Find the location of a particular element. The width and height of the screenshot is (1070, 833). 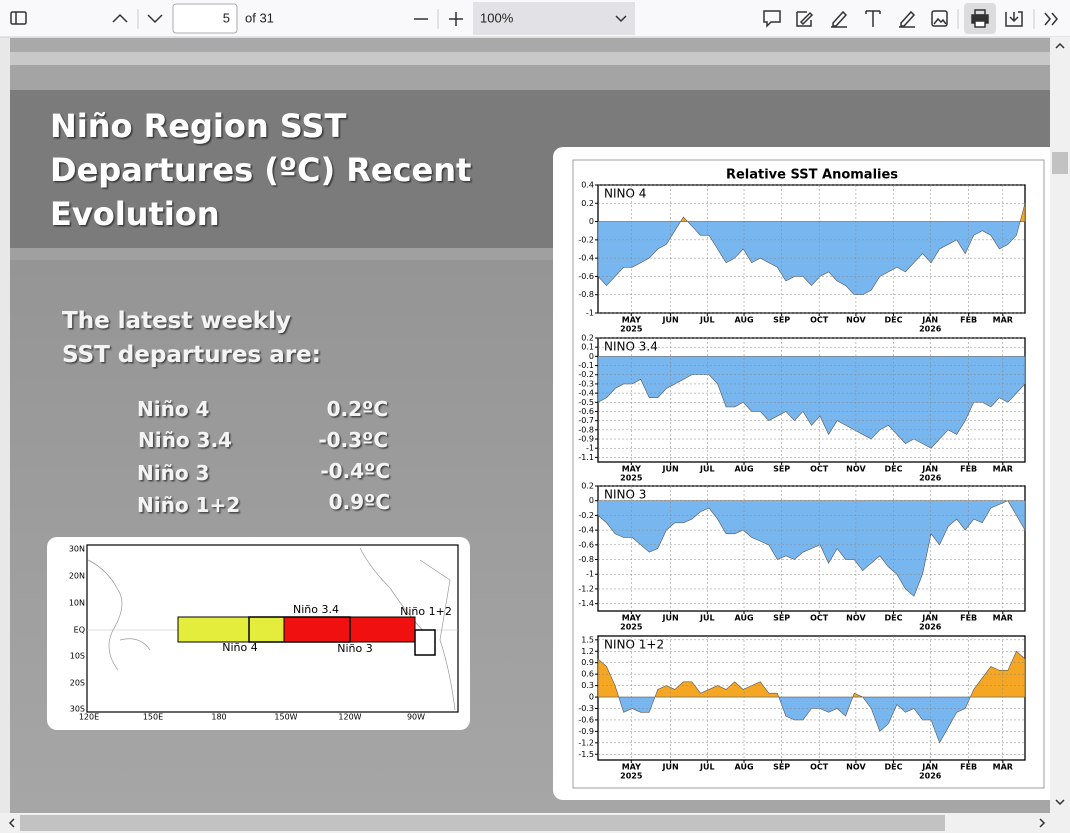

y-tick-label: -1.5 is located at coordinates (586, 754).